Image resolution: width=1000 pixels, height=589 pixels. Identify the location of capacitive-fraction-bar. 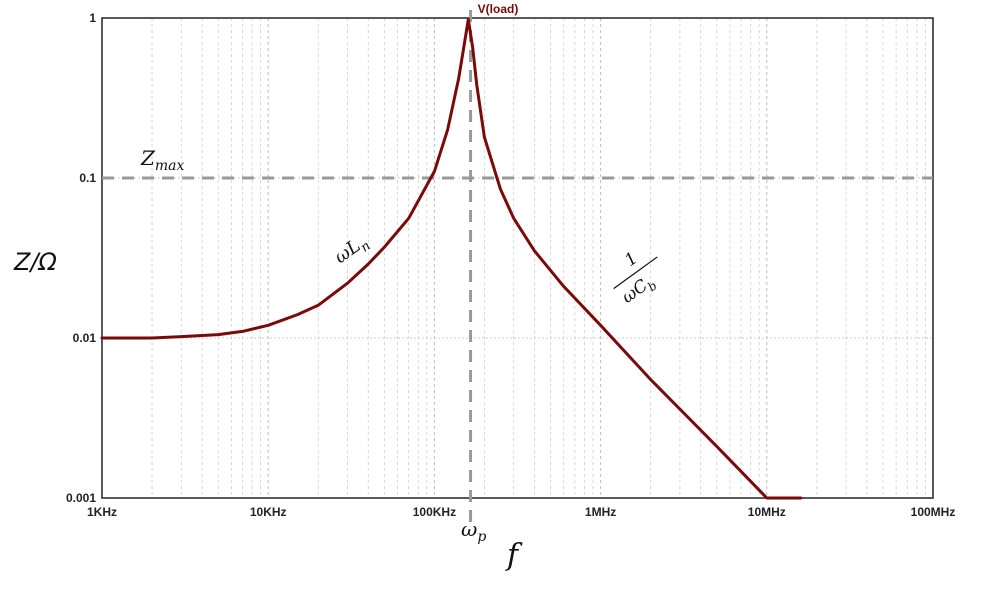
(635, 273).